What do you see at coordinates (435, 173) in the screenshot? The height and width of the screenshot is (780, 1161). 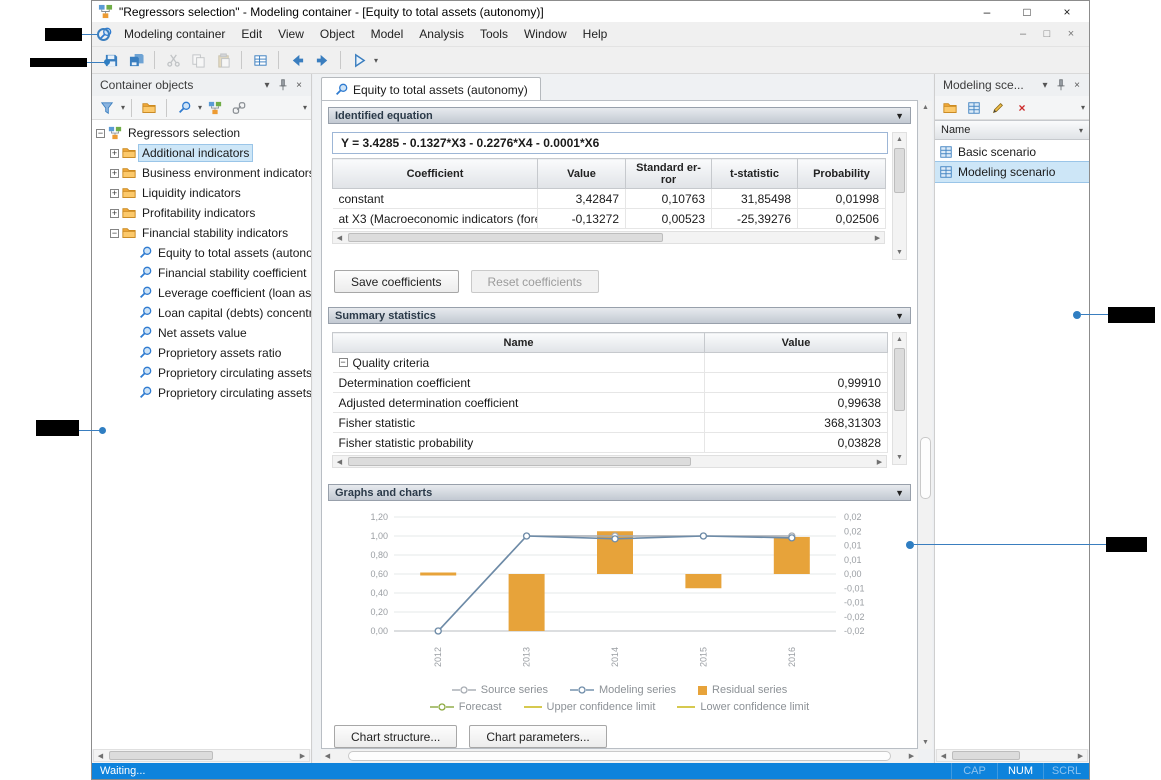 I see `col-header-coefficient: Coefficient` at bounding box center [435, 173].